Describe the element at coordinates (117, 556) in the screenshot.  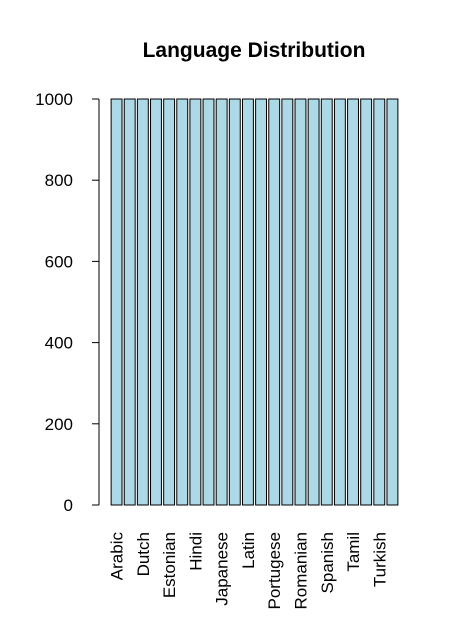
I see `x-tick-label: Arabic` at that location.